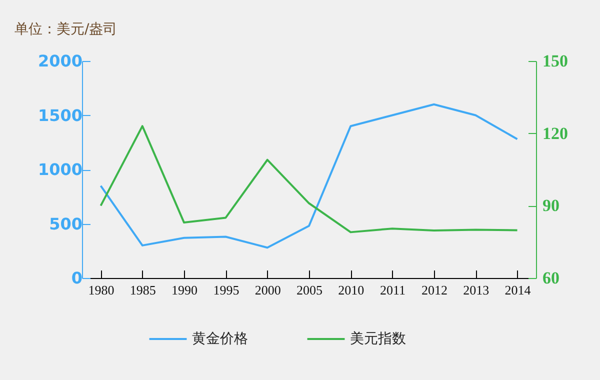 This screenshot has width=600, height=380. Describe the element at coordinates (551, 206) in the screenshot. I see `y2-tick-label: 90` at that location.